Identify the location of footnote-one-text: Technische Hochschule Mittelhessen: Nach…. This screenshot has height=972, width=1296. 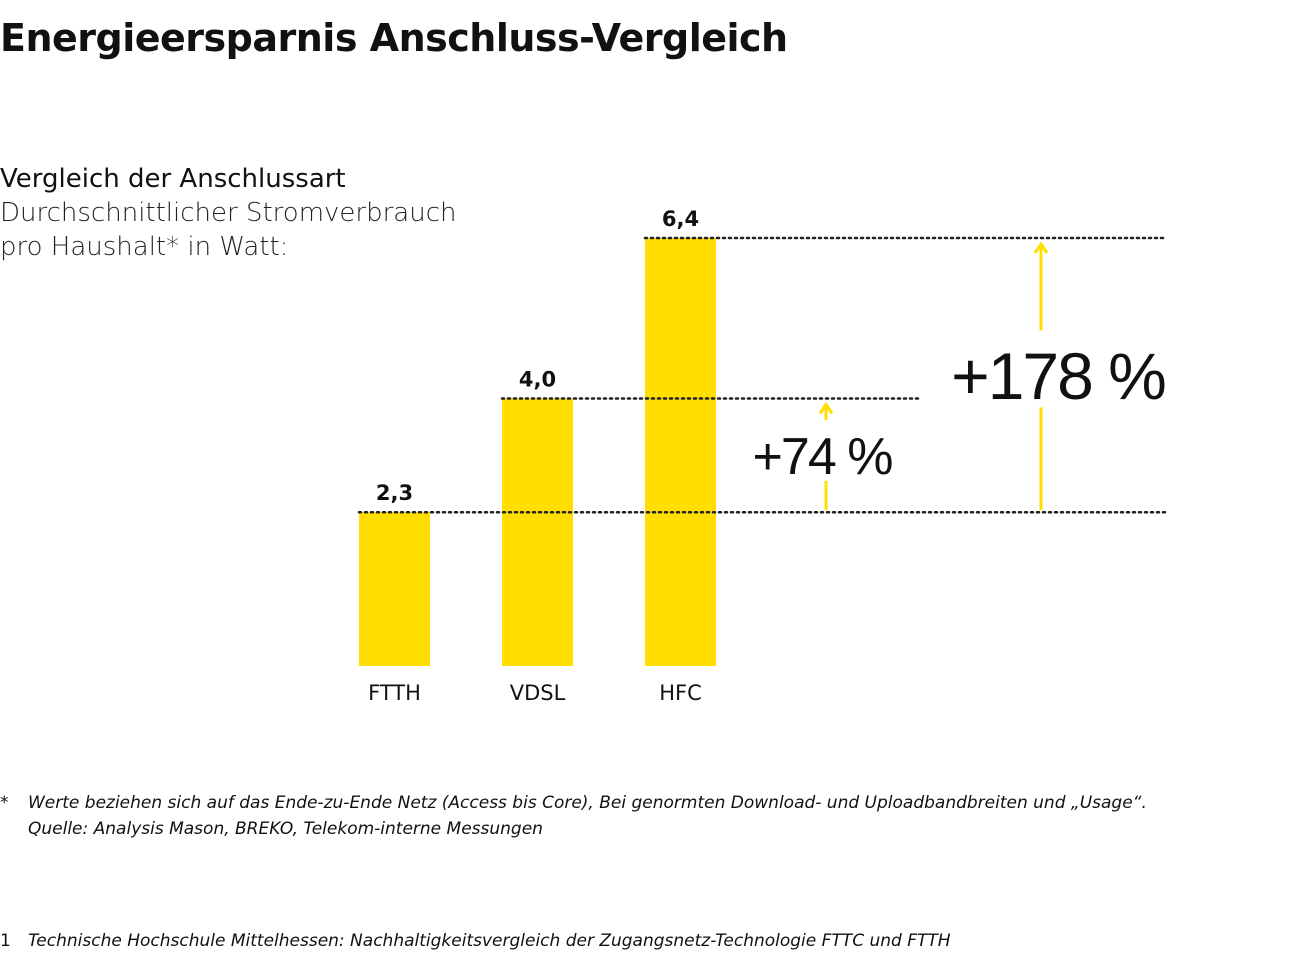
(489, 941).